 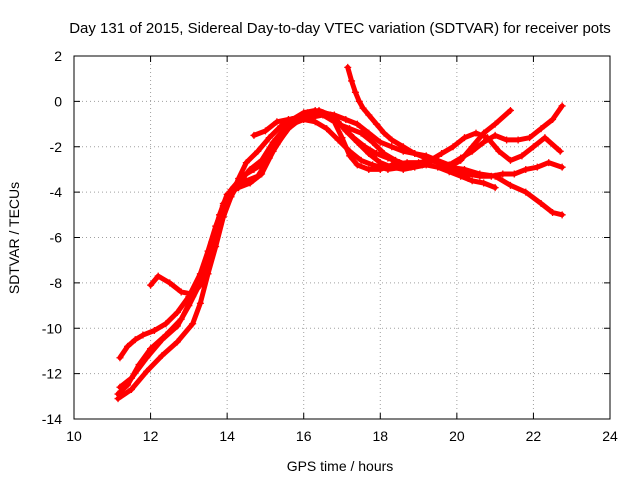 I want to click on y-tick-label: 2, so click(x=58, y=56).